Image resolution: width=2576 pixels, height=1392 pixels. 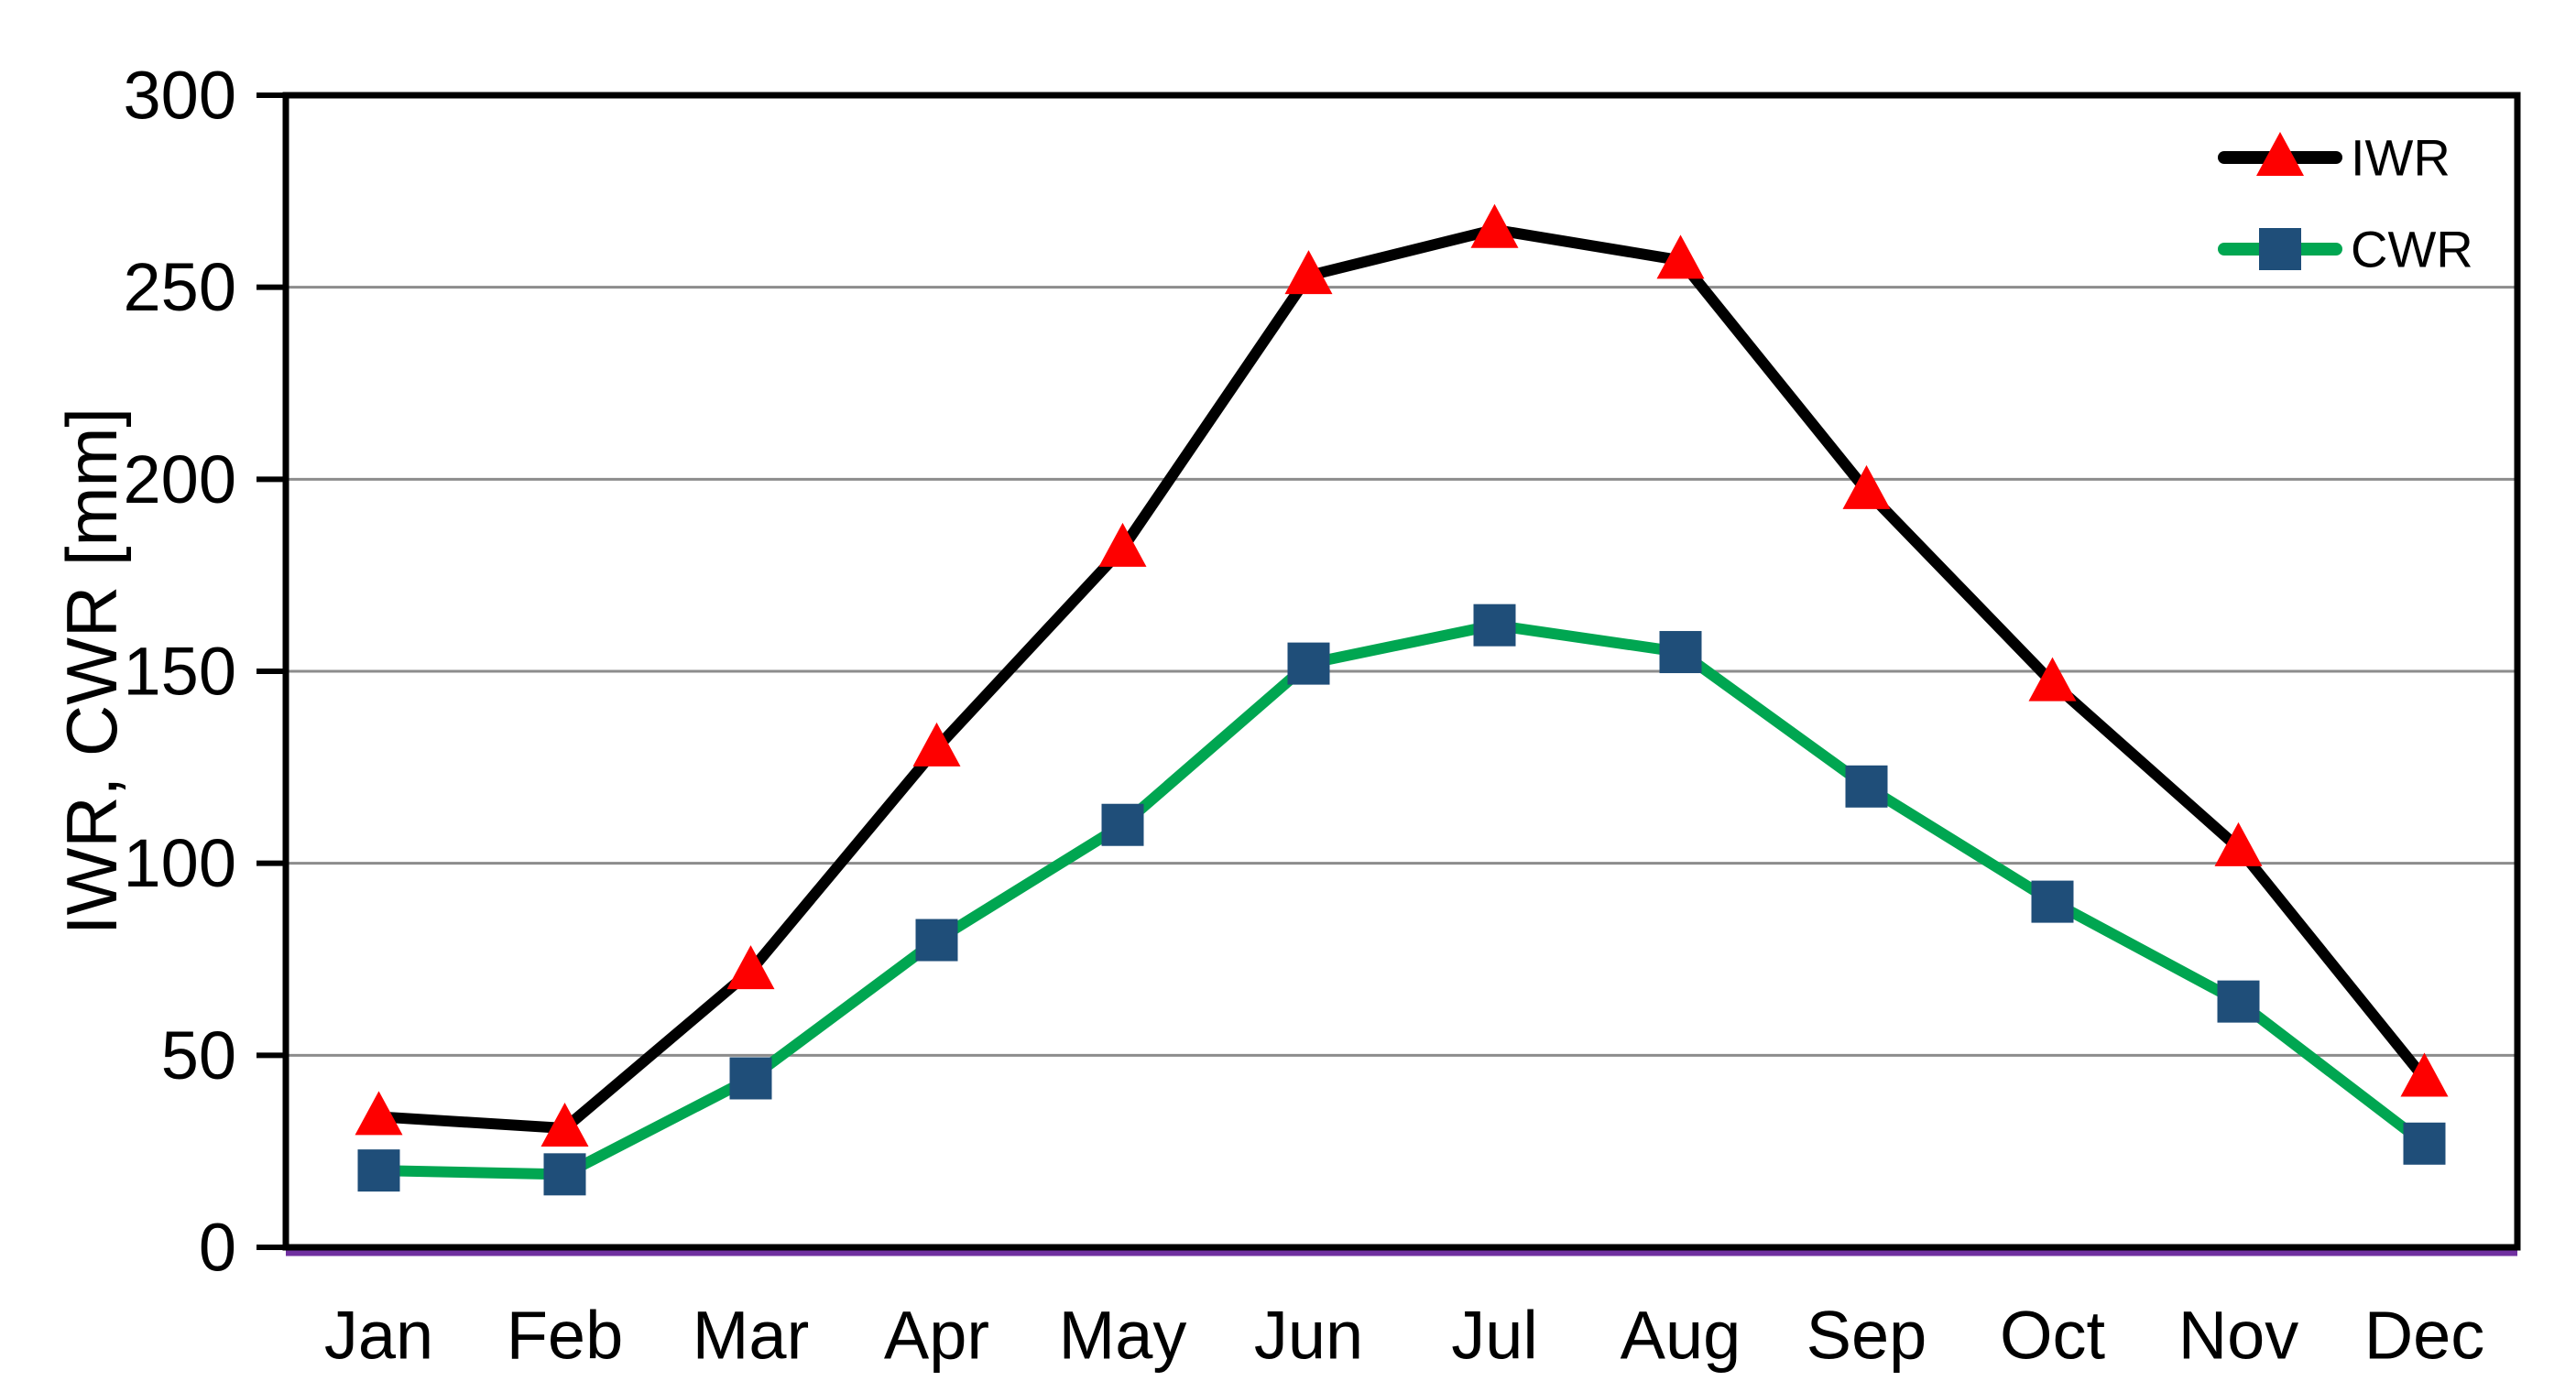 I want to click on series-cwr-marker-jun, so click(x=1309, y=663).